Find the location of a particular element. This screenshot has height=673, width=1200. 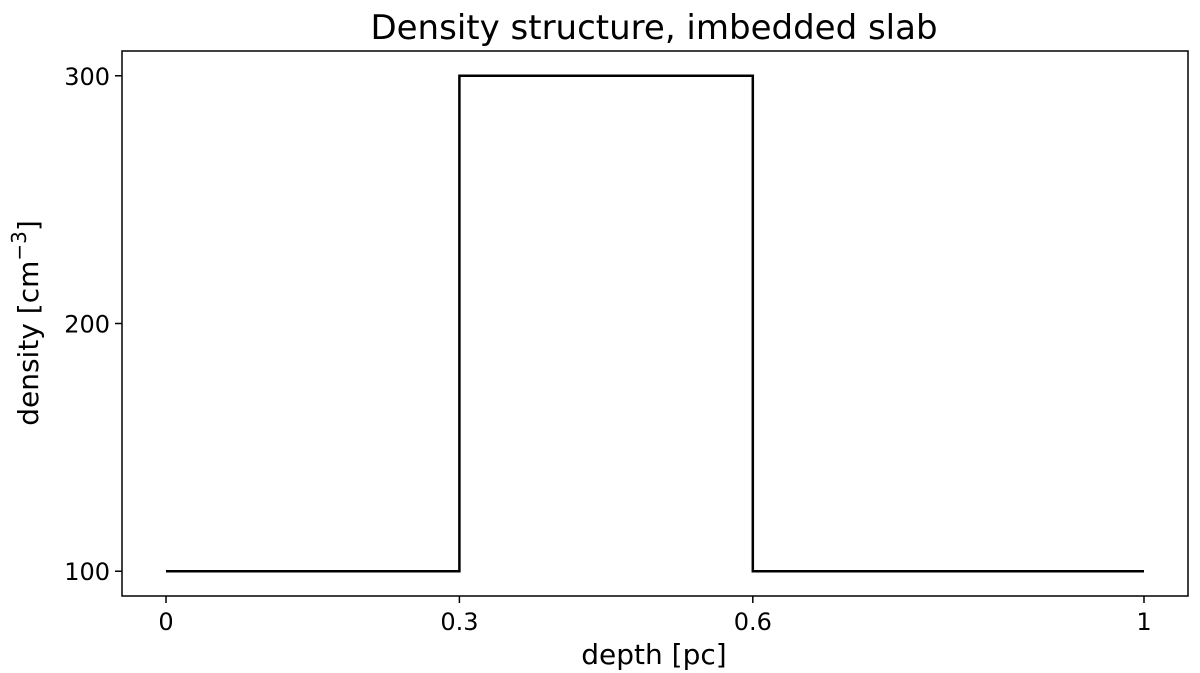

y-axis-ticks: 100 200 300 is located at coordinates (93, 324).